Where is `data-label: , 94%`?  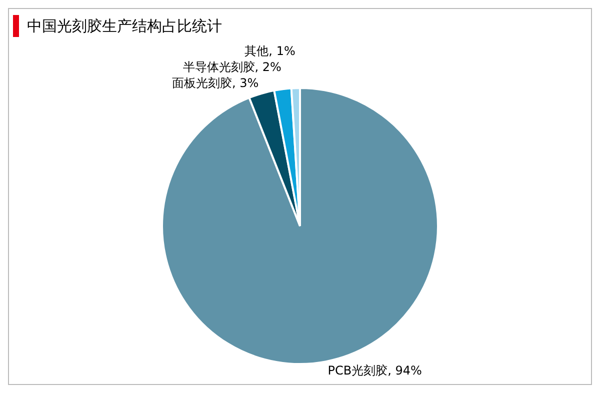 data-label: , 94% is located at coordinates (405, 371).